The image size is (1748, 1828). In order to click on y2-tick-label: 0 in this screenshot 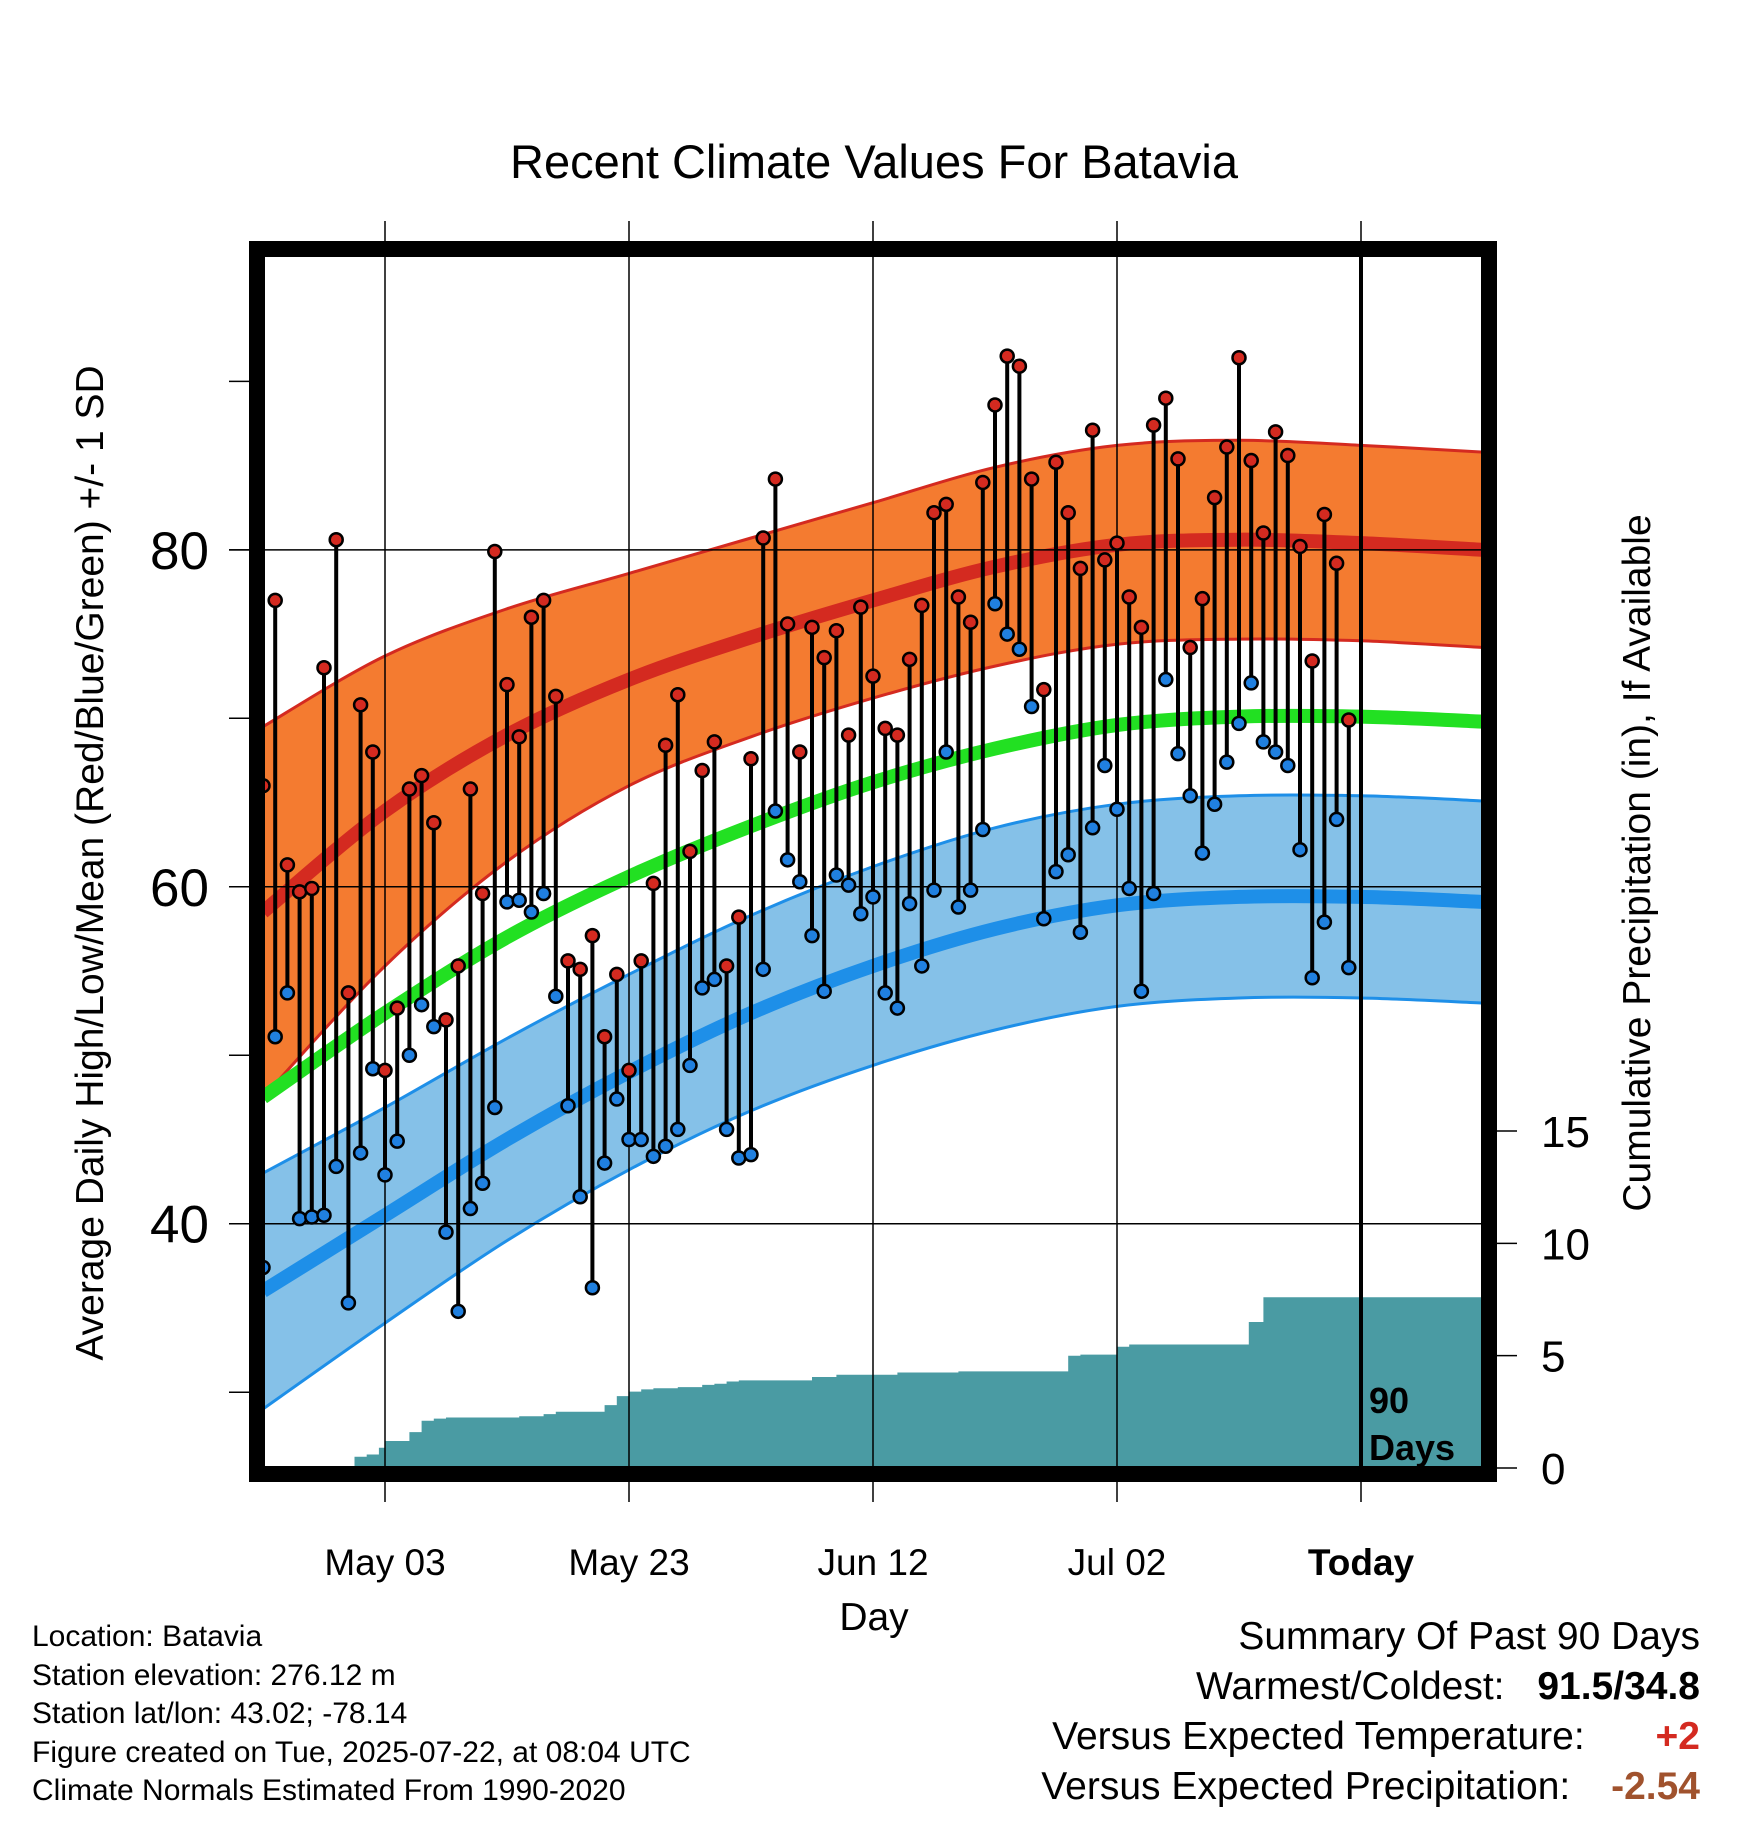, I will do `click(1553, 1469)`.